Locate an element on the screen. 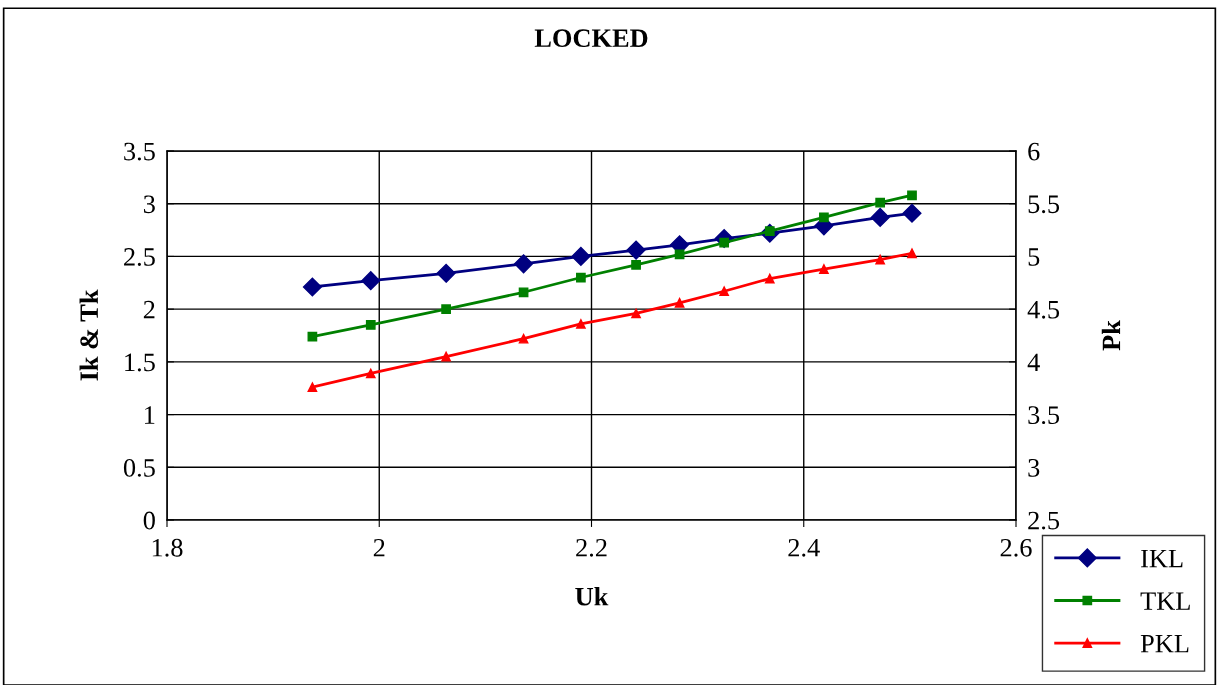  y2-tick-label: 5 is located at coordinates (1034, 257).